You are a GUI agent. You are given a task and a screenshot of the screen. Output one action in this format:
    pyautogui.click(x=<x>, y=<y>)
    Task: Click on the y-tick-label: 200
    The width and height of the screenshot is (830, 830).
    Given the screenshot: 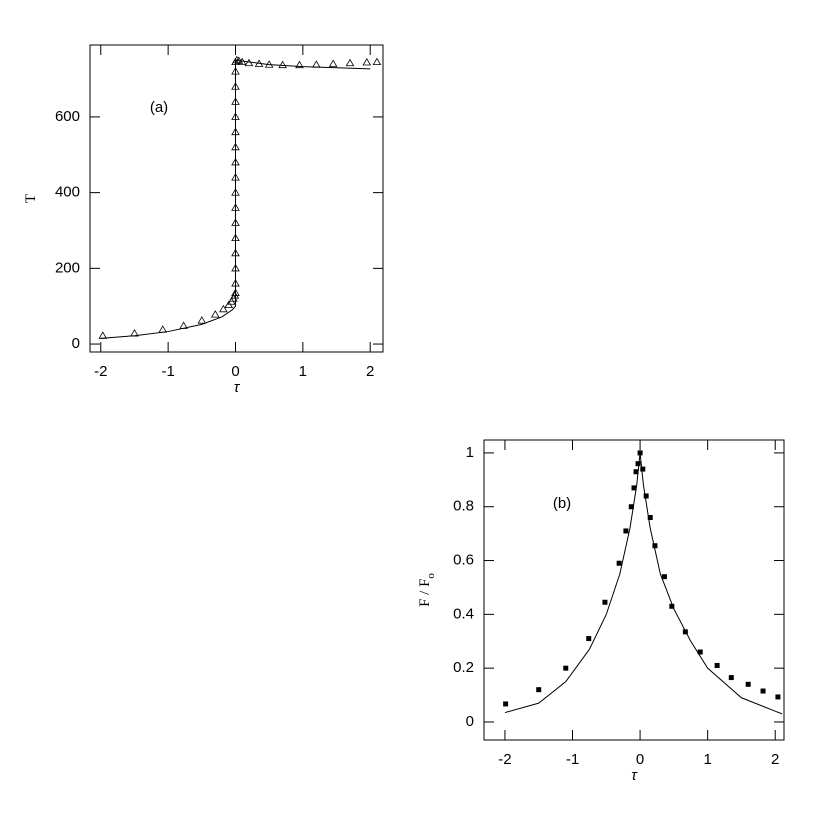 What is the action you would take?
    pyautogui.click(x=67, y=267)
    